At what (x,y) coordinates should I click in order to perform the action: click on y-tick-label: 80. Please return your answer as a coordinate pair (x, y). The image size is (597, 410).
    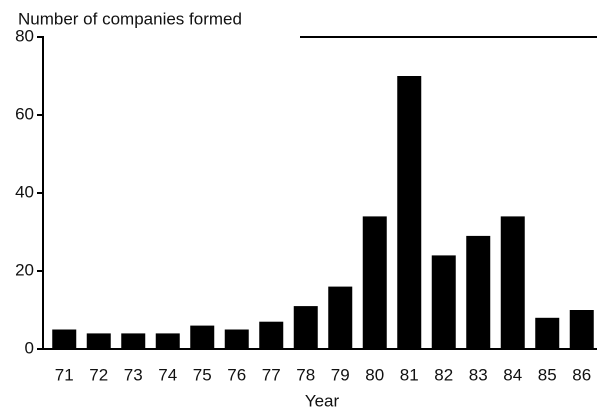
    Looking at the image, I should click on (24, 35).